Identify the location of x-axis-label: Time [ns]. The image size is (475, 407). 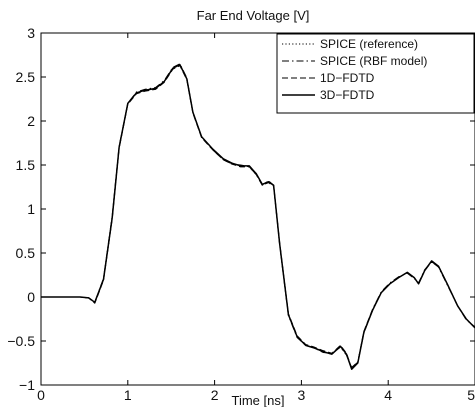
(258, 400).